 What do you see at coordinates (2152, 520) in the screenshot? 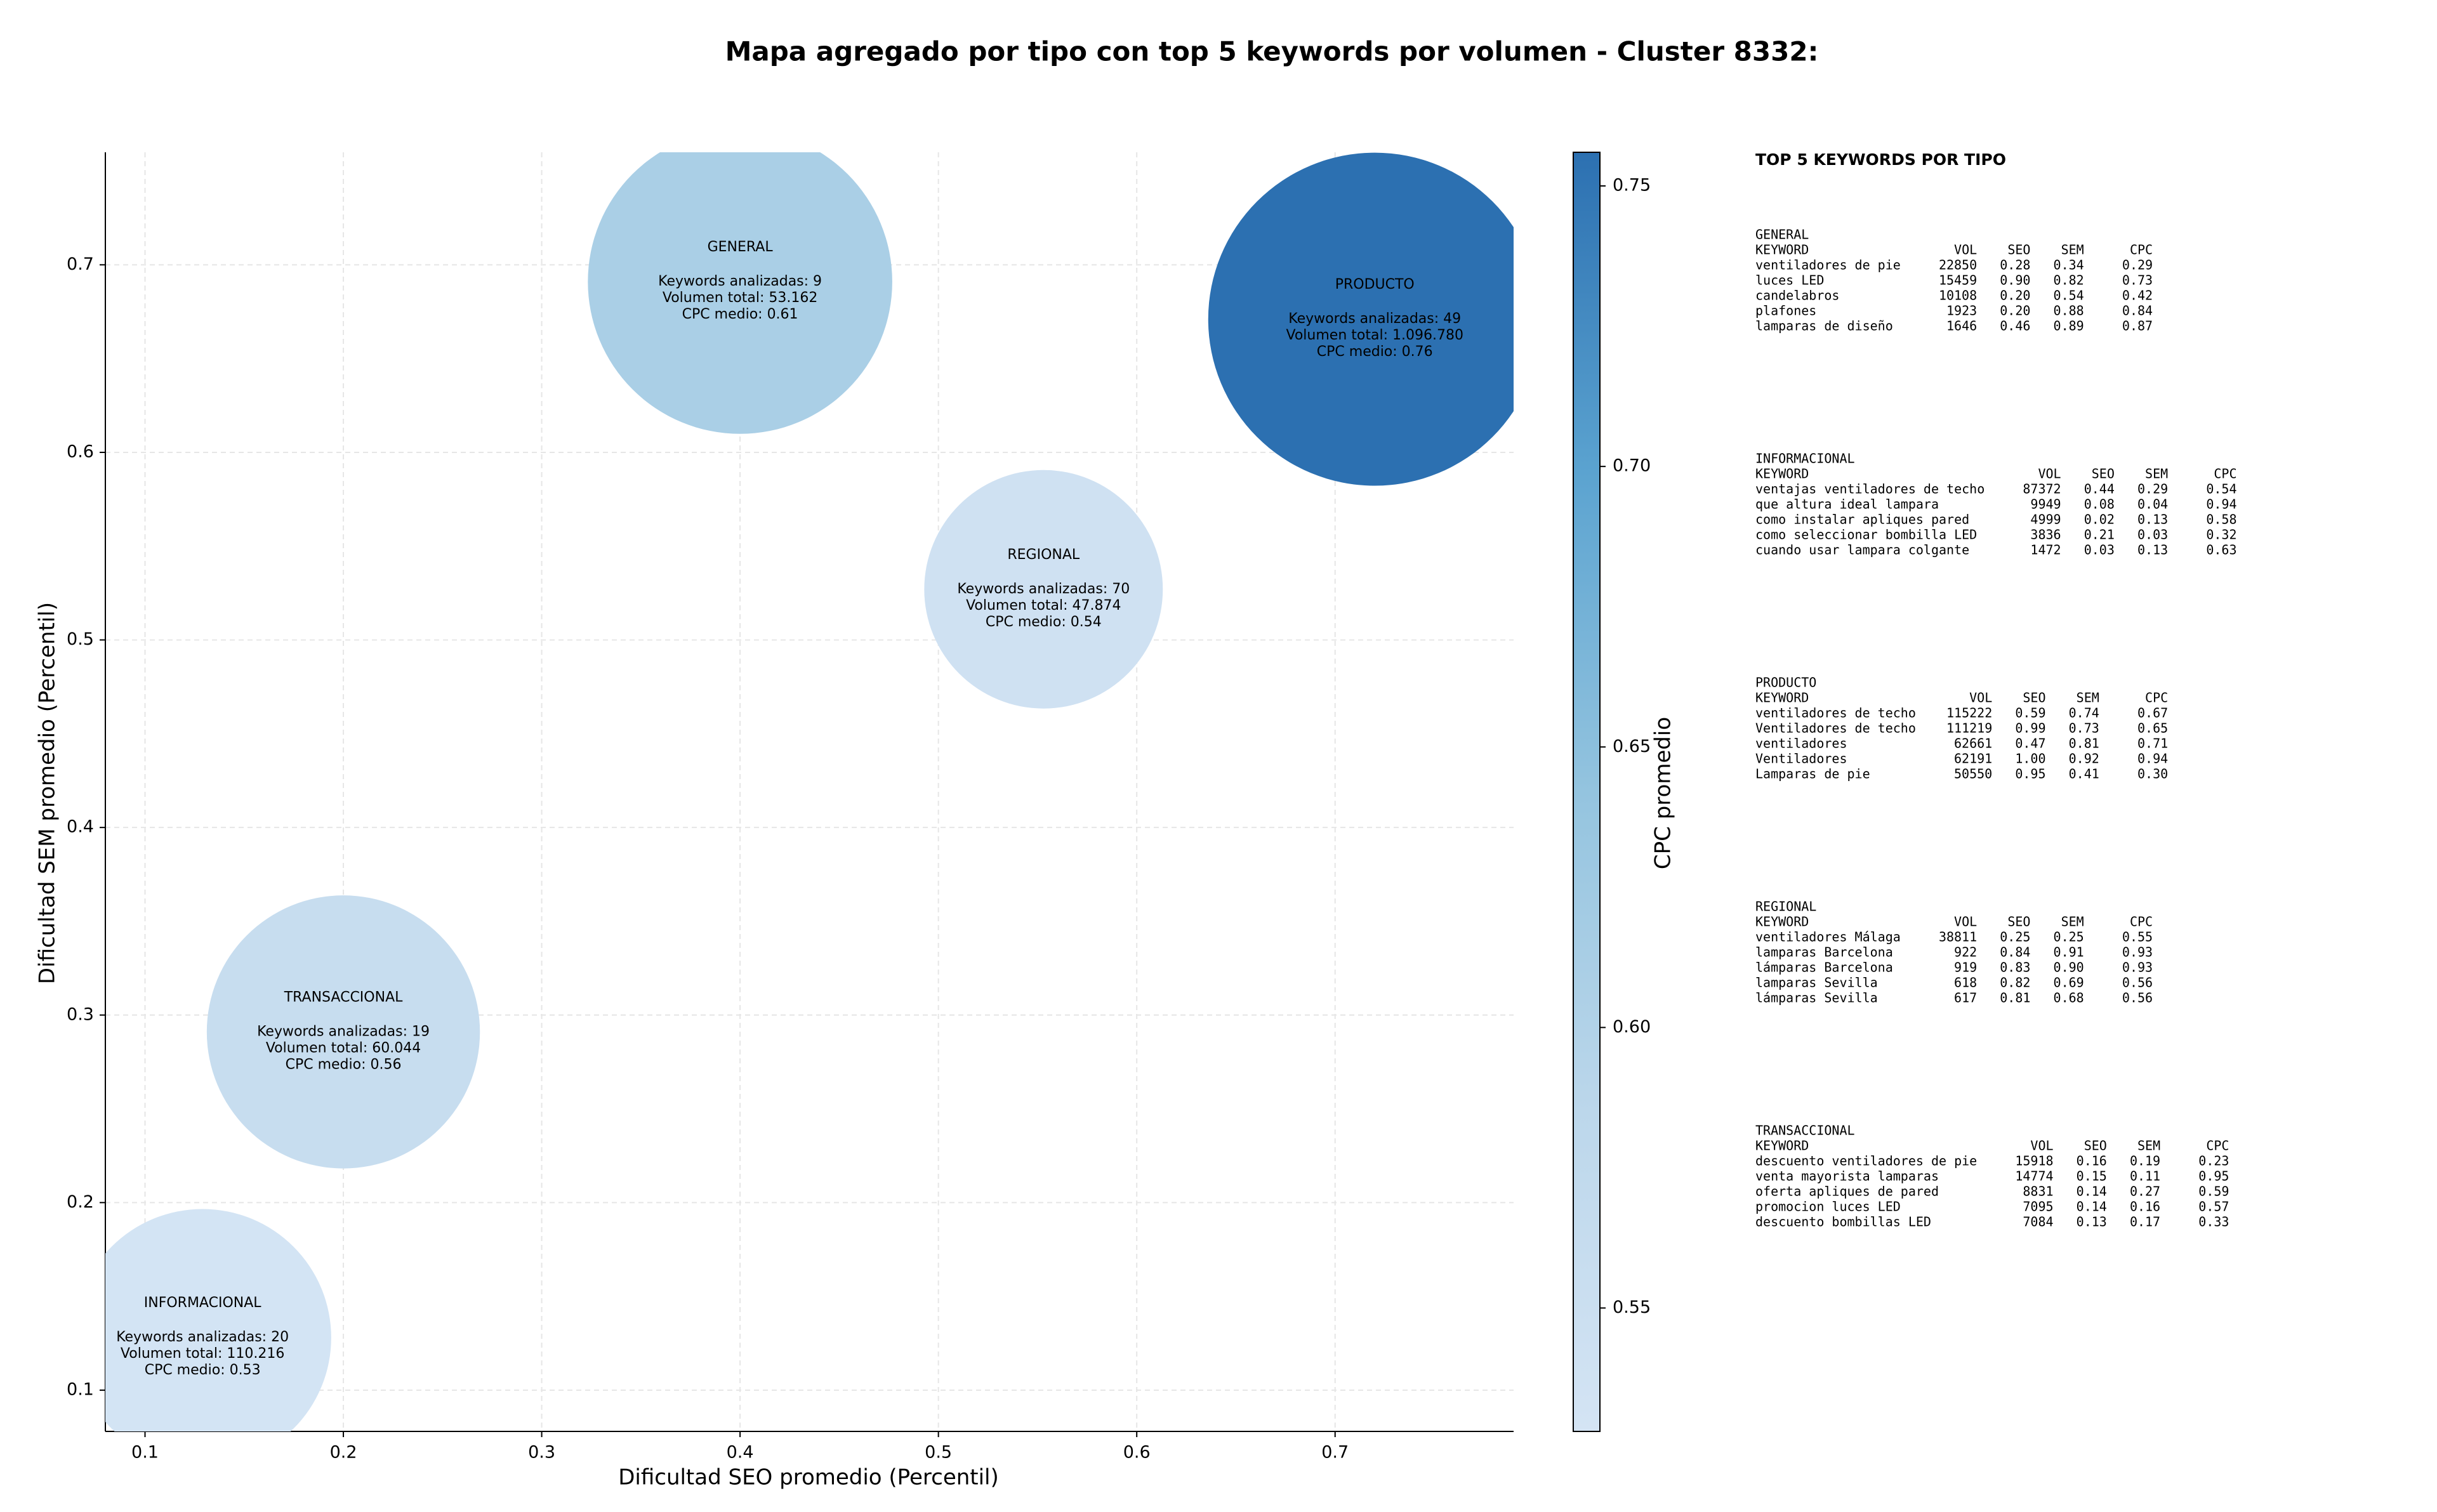
I see `table-cell: 0.13` at bounding box center [2152, 520].